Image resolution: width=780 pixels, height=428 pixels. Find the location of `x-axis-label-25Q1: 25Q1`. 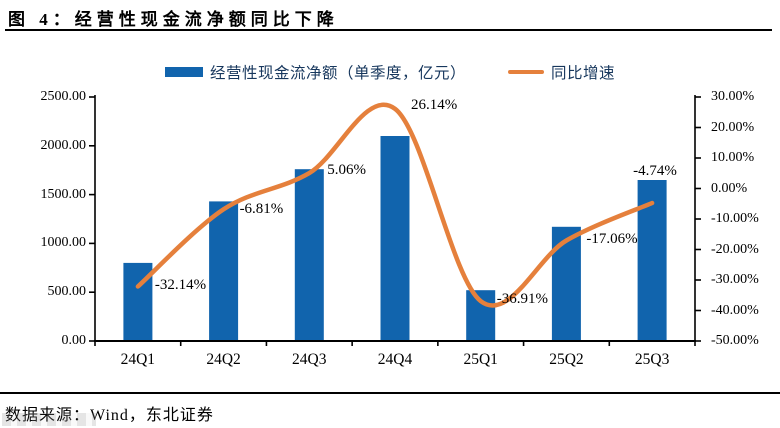

x-axis-label-25Q1: 25Q1 is located at coordinates (480, 359).